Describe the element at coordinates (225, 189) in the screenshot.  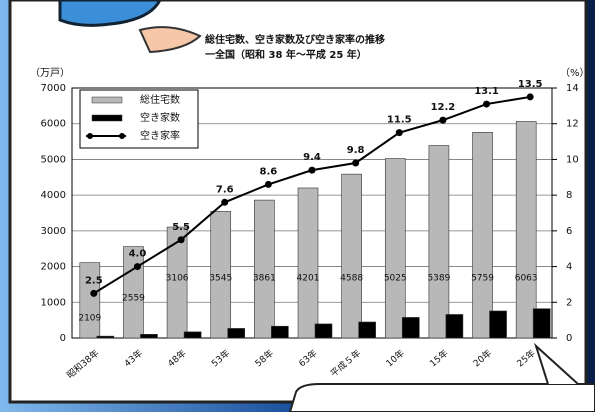
I see `rate-label: 7.6` at that location.